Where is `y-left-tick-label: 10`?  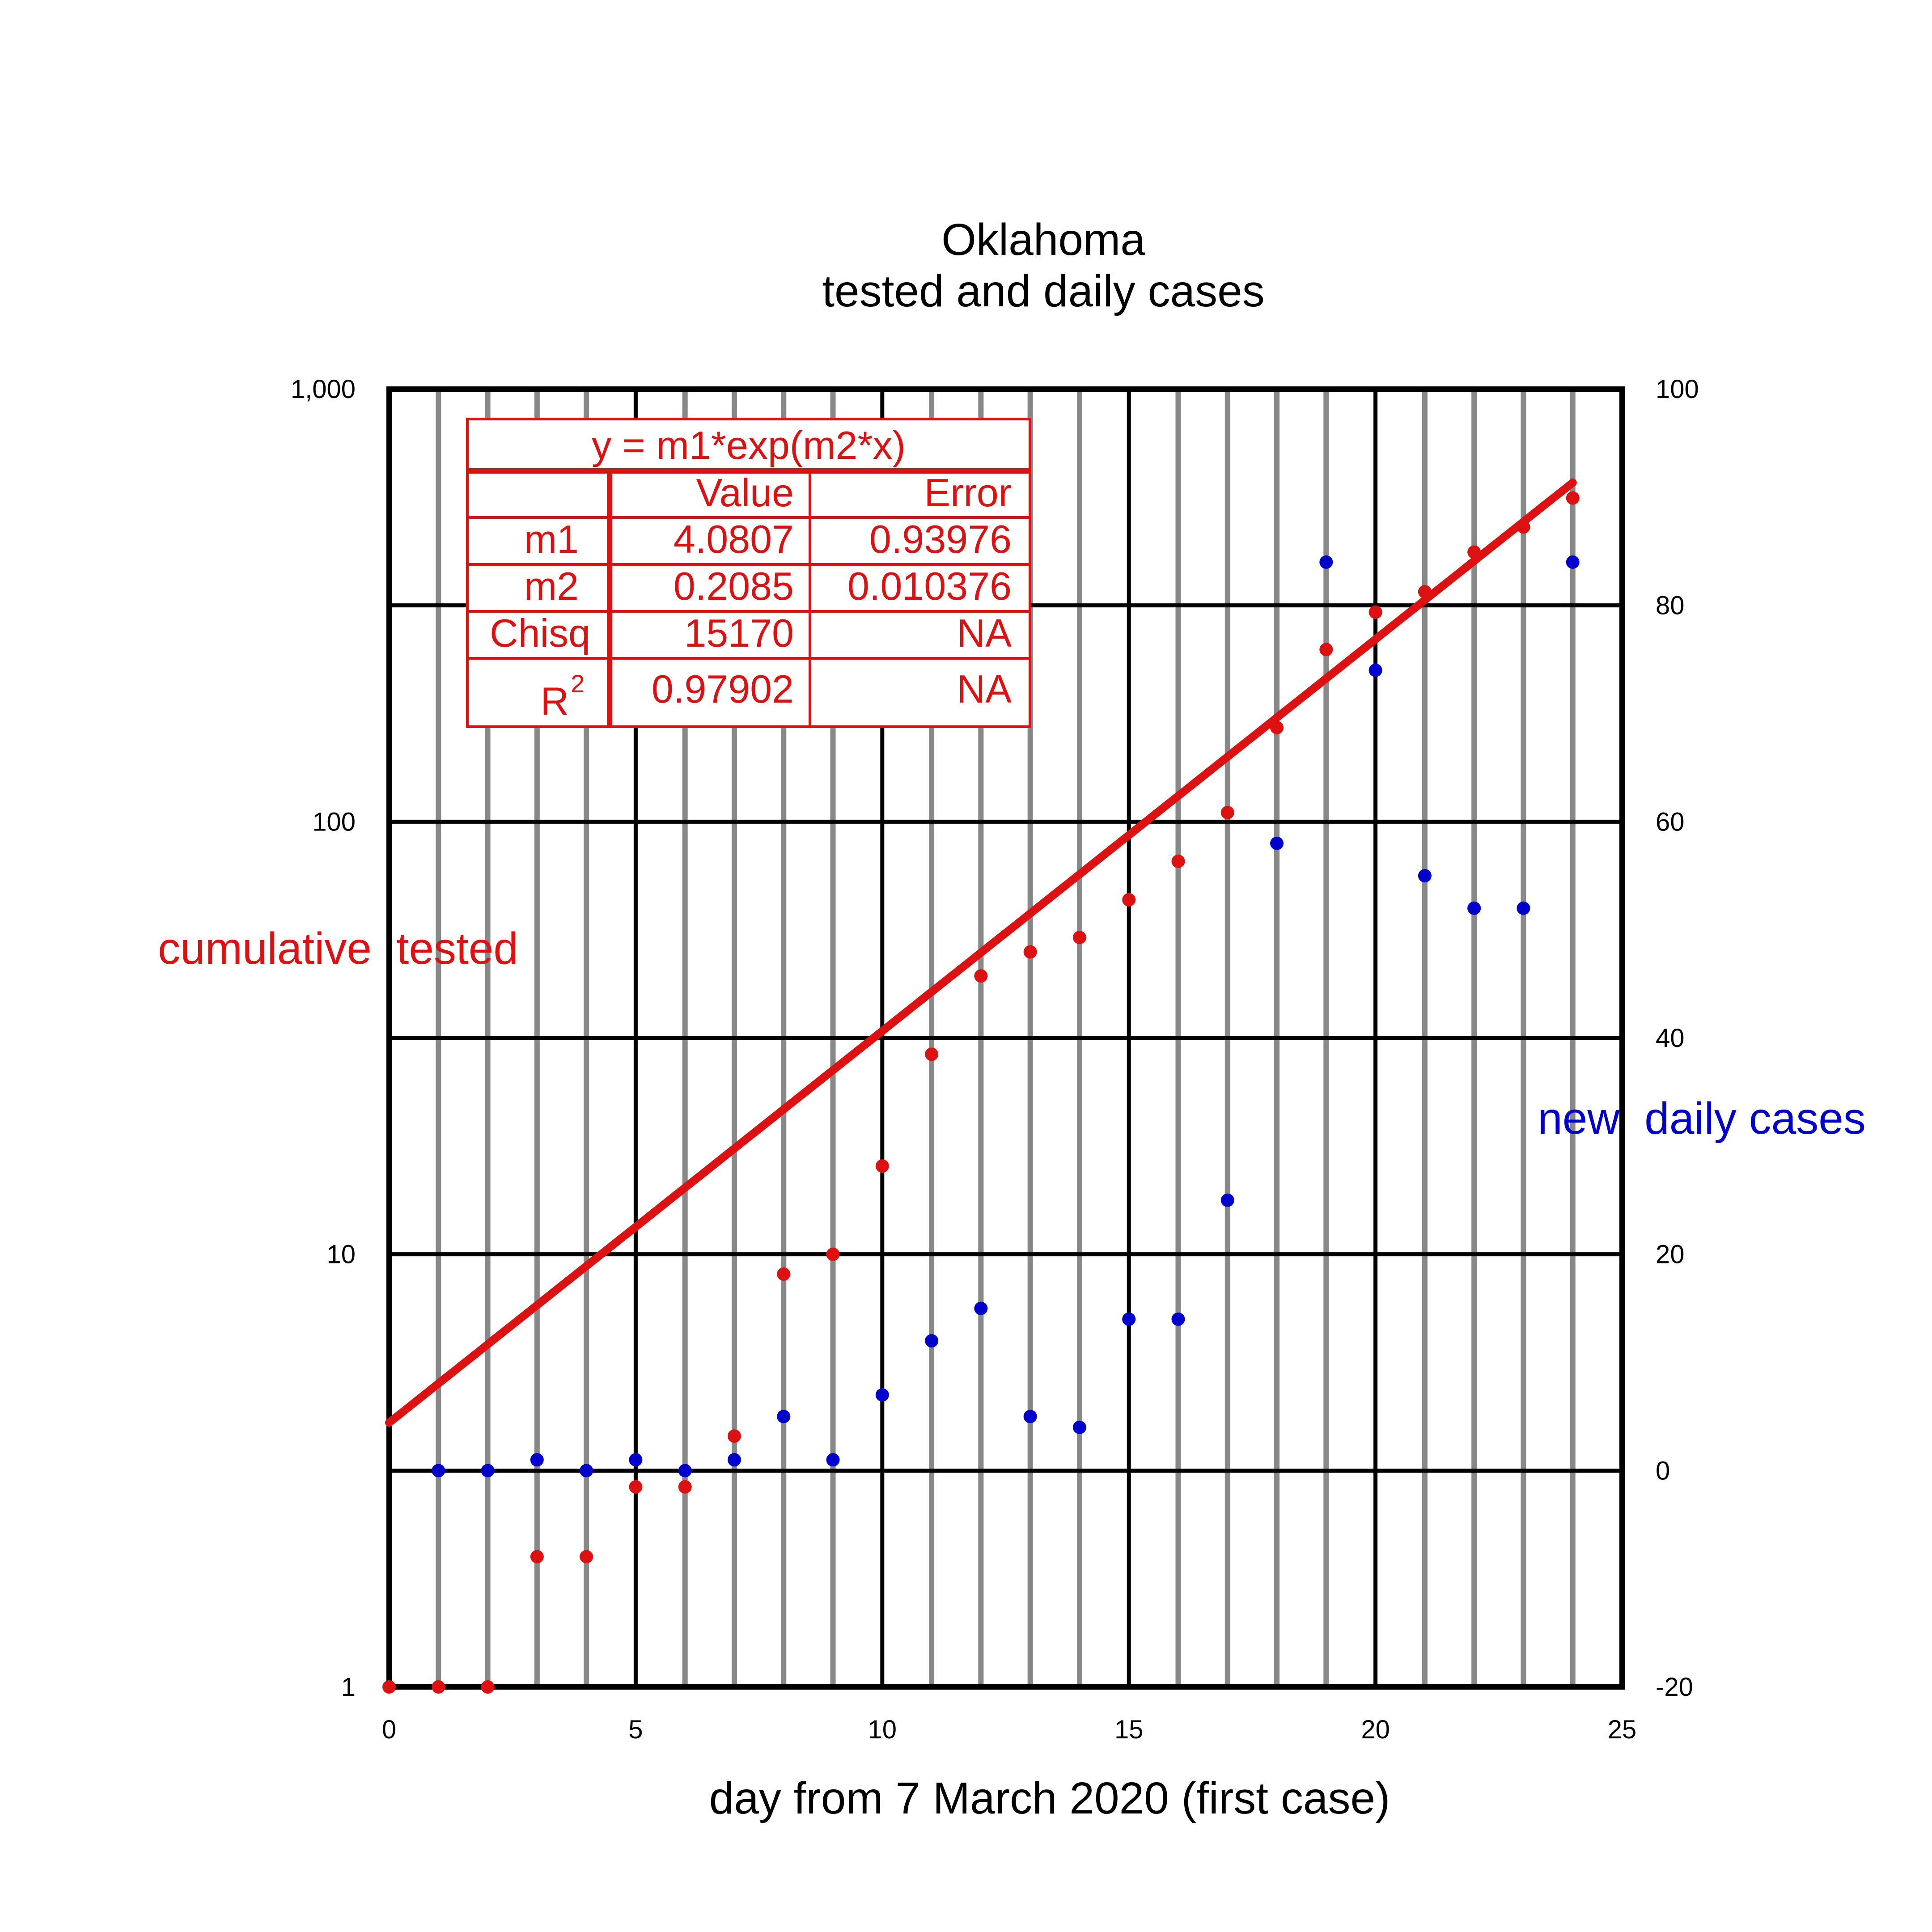
y-left-tick-label: 10 is located at coordinates (341, 1254).